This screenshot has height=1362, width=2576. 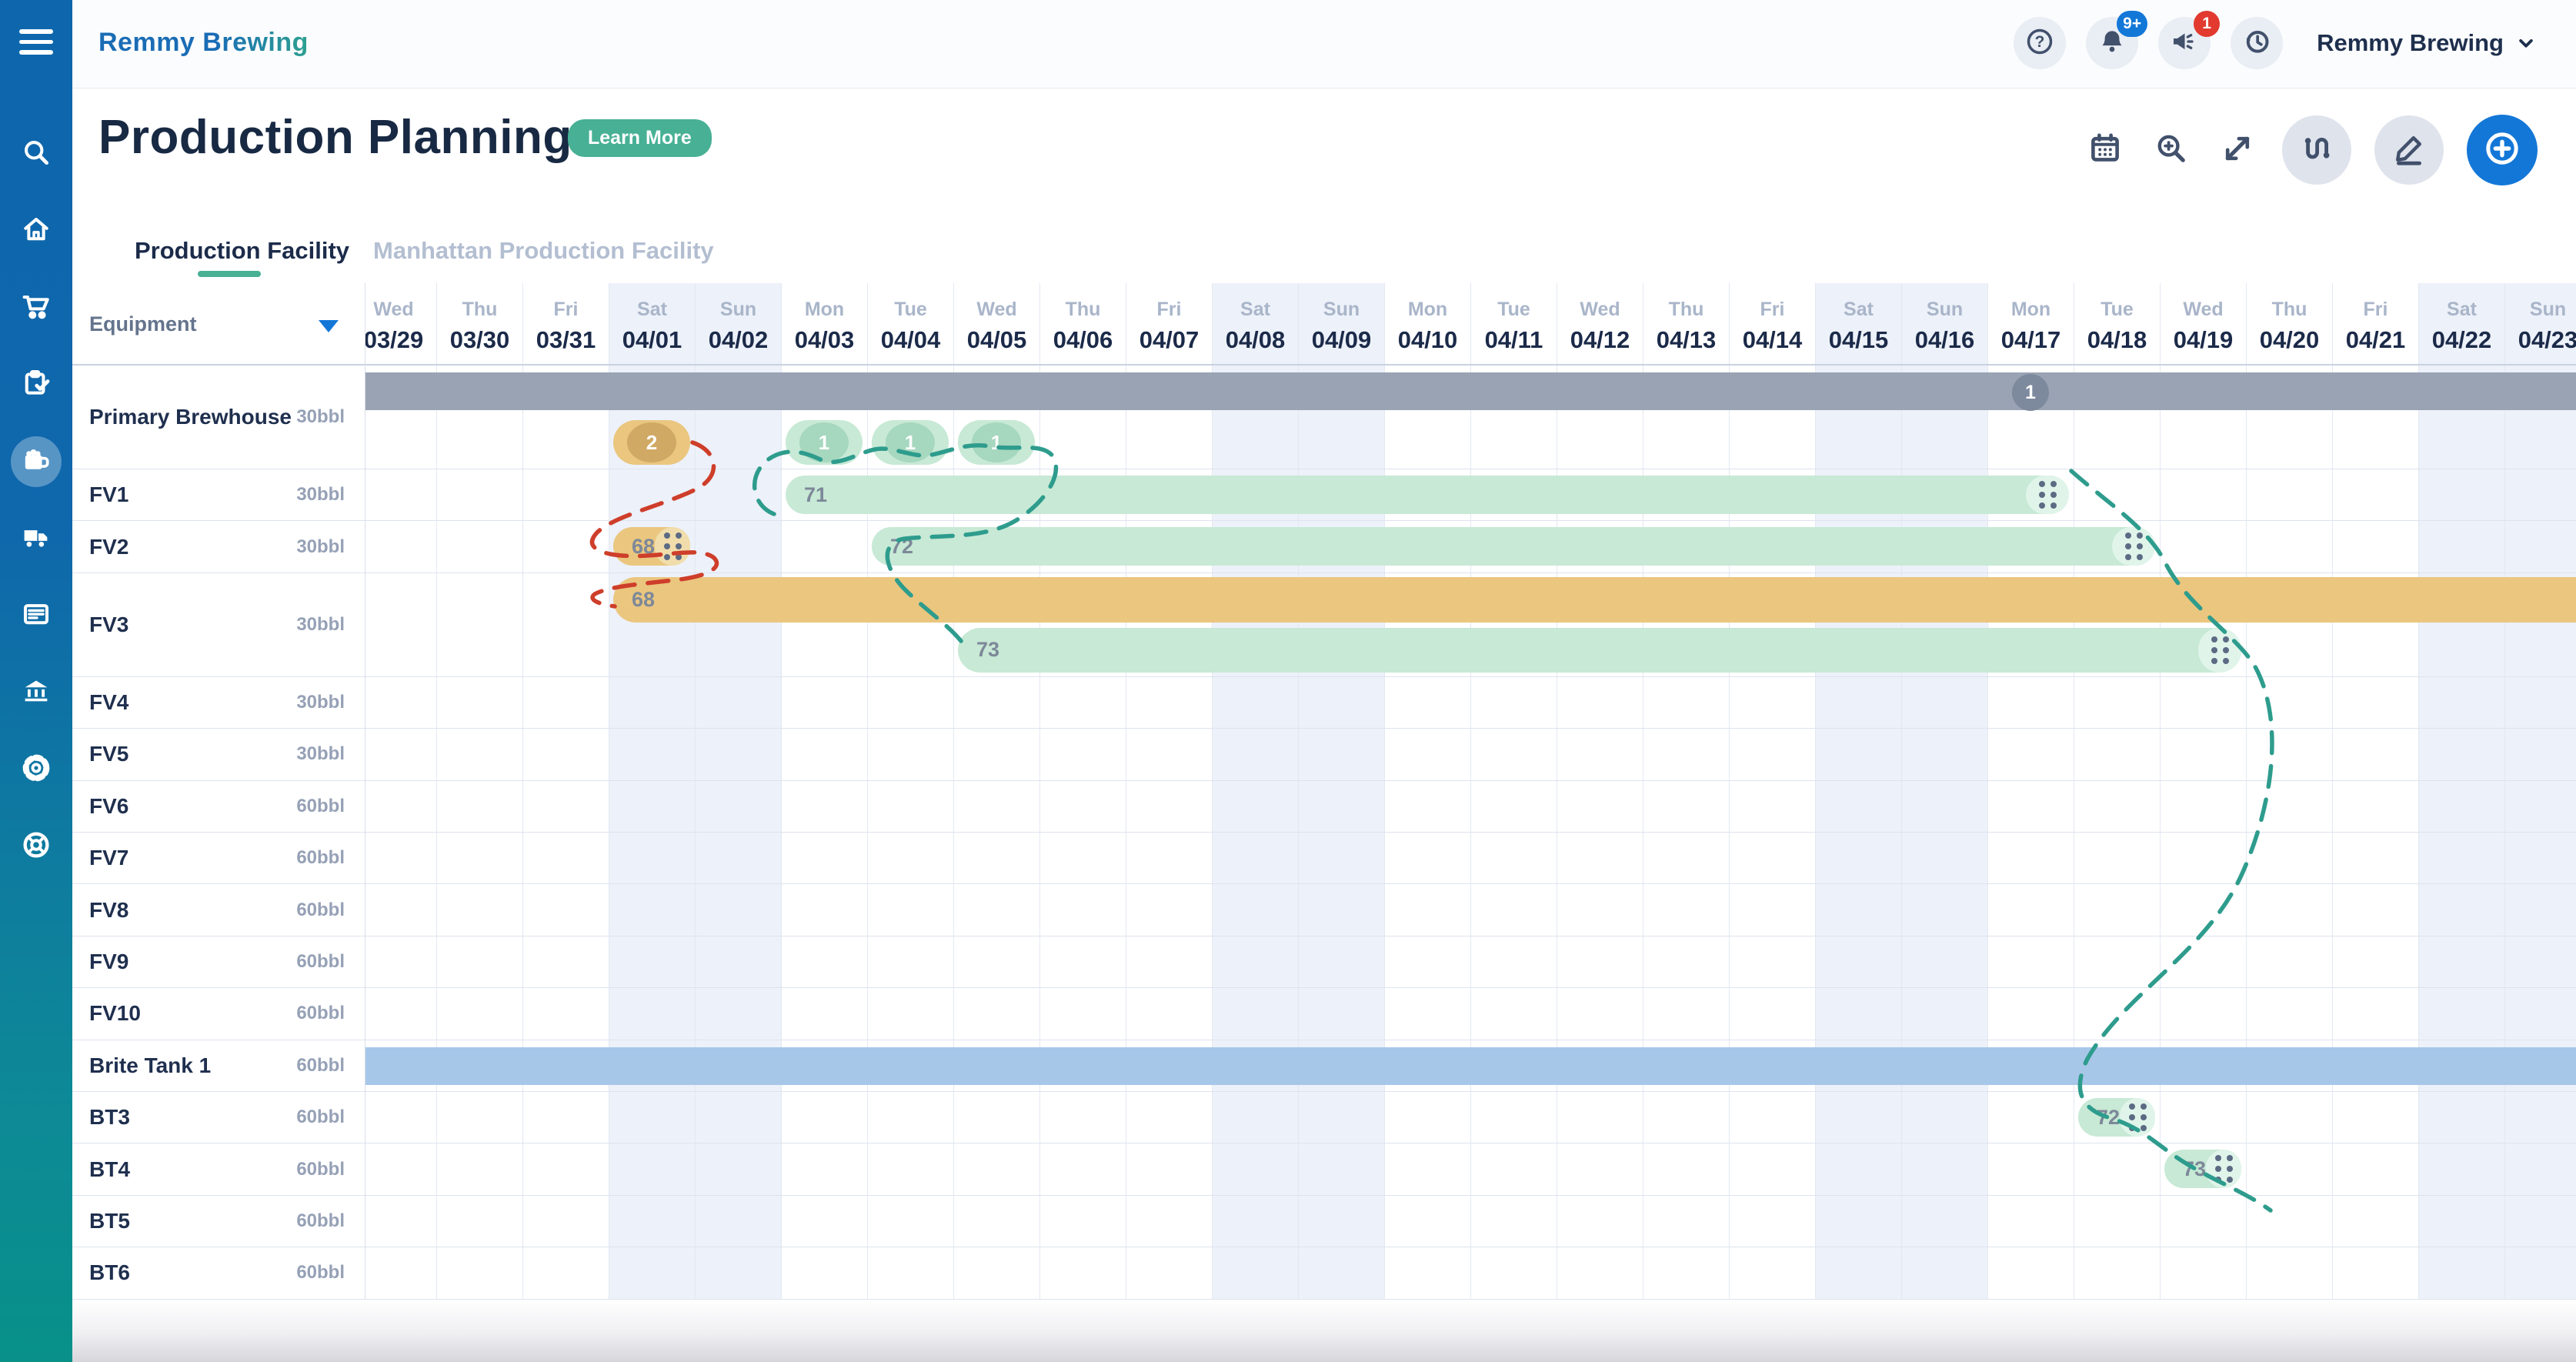 I want to click on sidebar-item-beer-mug, so click(x=36, y=462).